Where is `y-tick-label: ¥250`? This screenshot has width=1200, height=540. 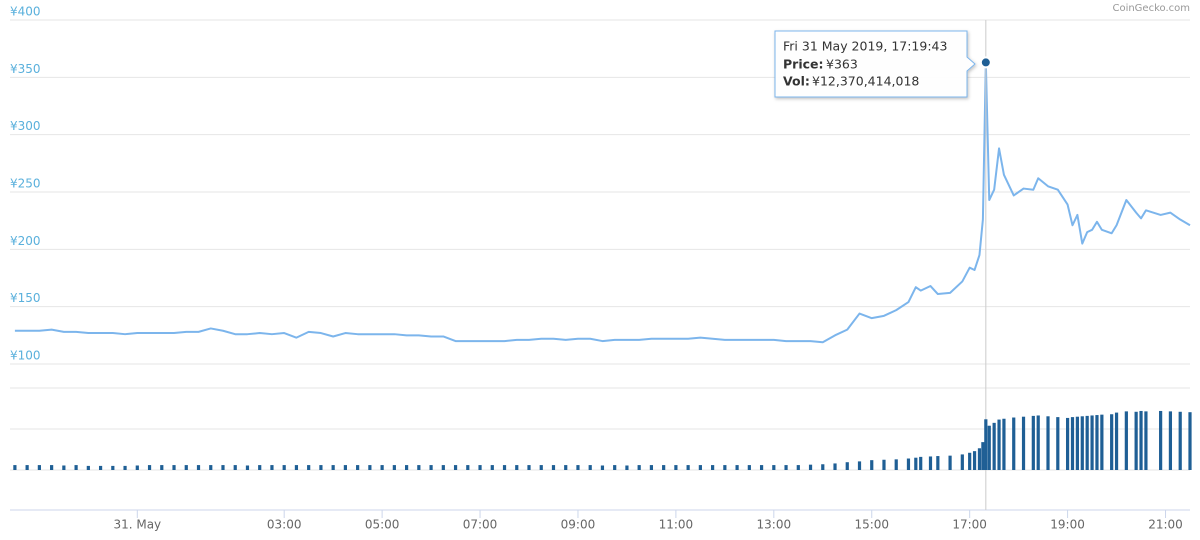 y-tick-label: ¥250 is located at coordinates (25, 184).